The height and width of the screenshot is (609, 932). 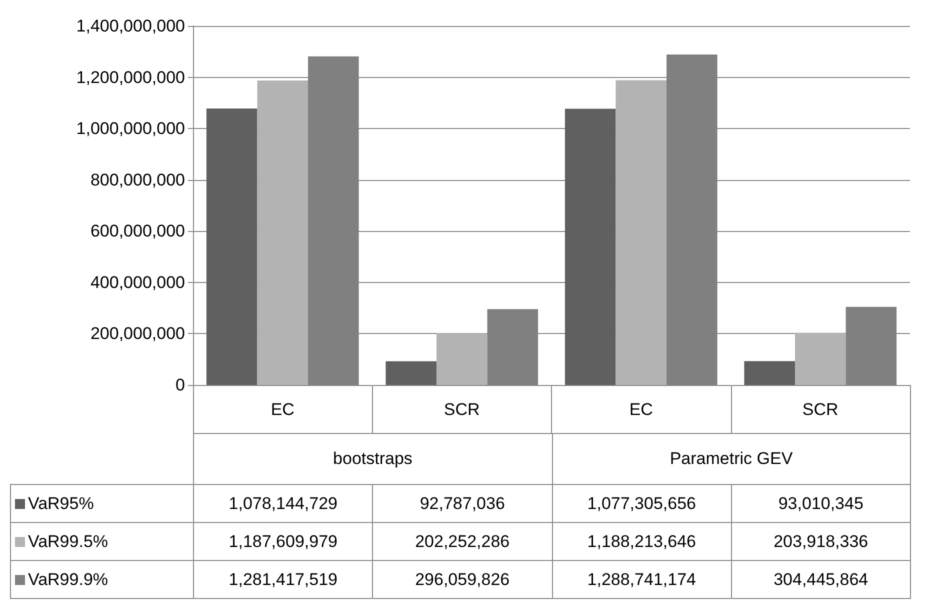 I want to click on data-label: 93,010,345, so click(x=820, y=503).